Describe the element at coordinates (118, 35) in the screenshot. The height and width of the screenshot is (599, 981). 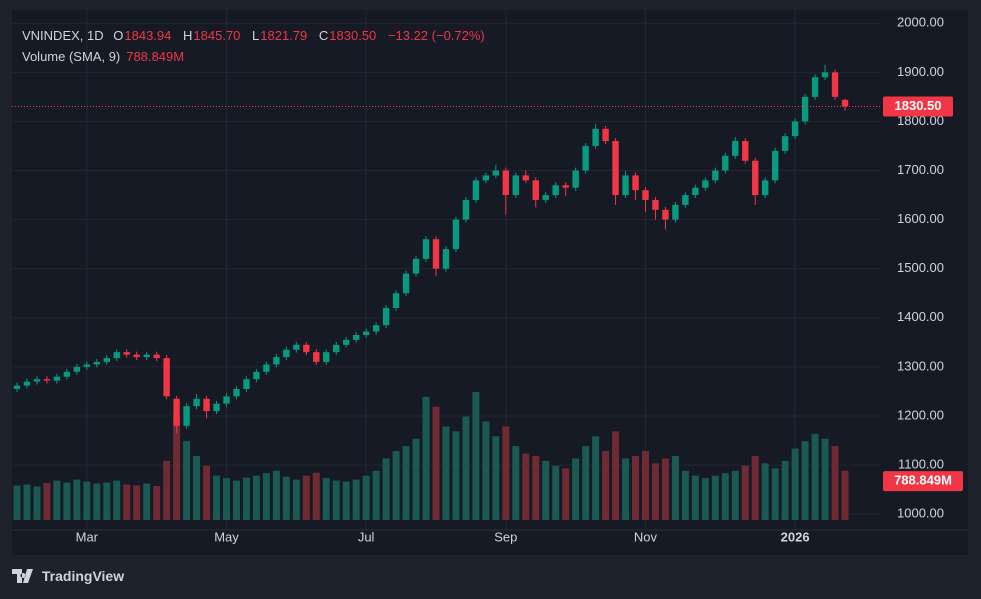
I see `open-key: O` at that location.